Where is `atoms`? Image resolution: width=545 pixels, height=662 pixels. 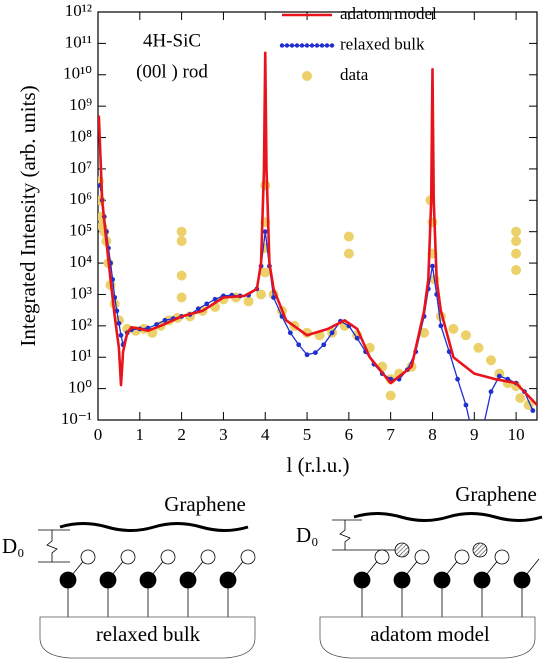
atoms is located at coordinates (442, 565).